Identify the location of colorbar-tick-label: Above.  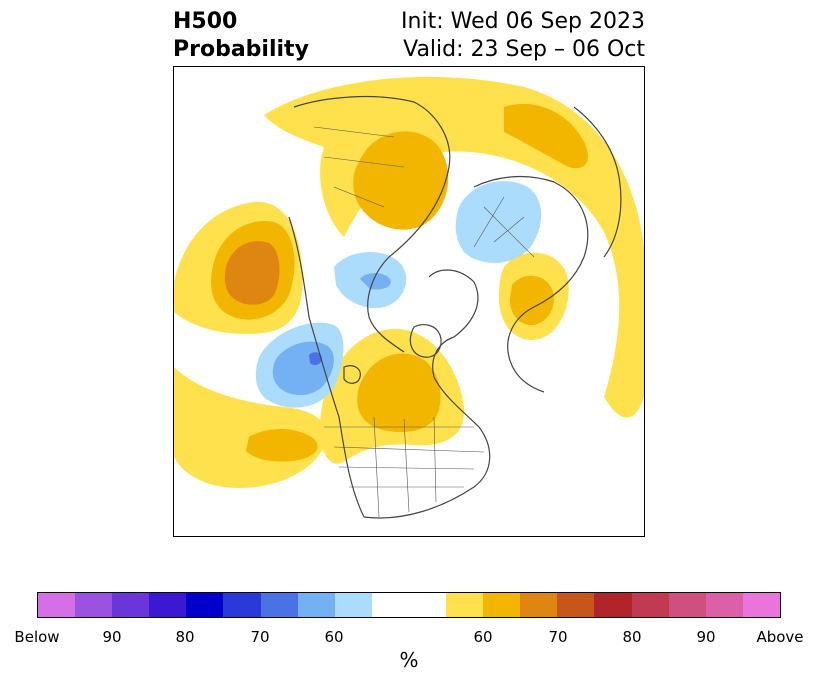
(780, 637).